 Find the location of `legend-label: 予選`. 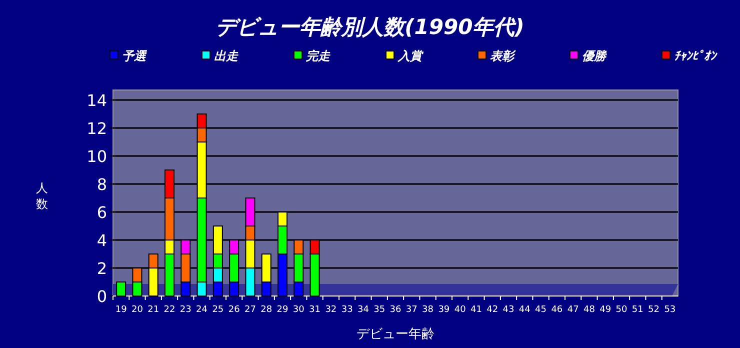

legend-label: 予選 is located at coordinates (134, 56).